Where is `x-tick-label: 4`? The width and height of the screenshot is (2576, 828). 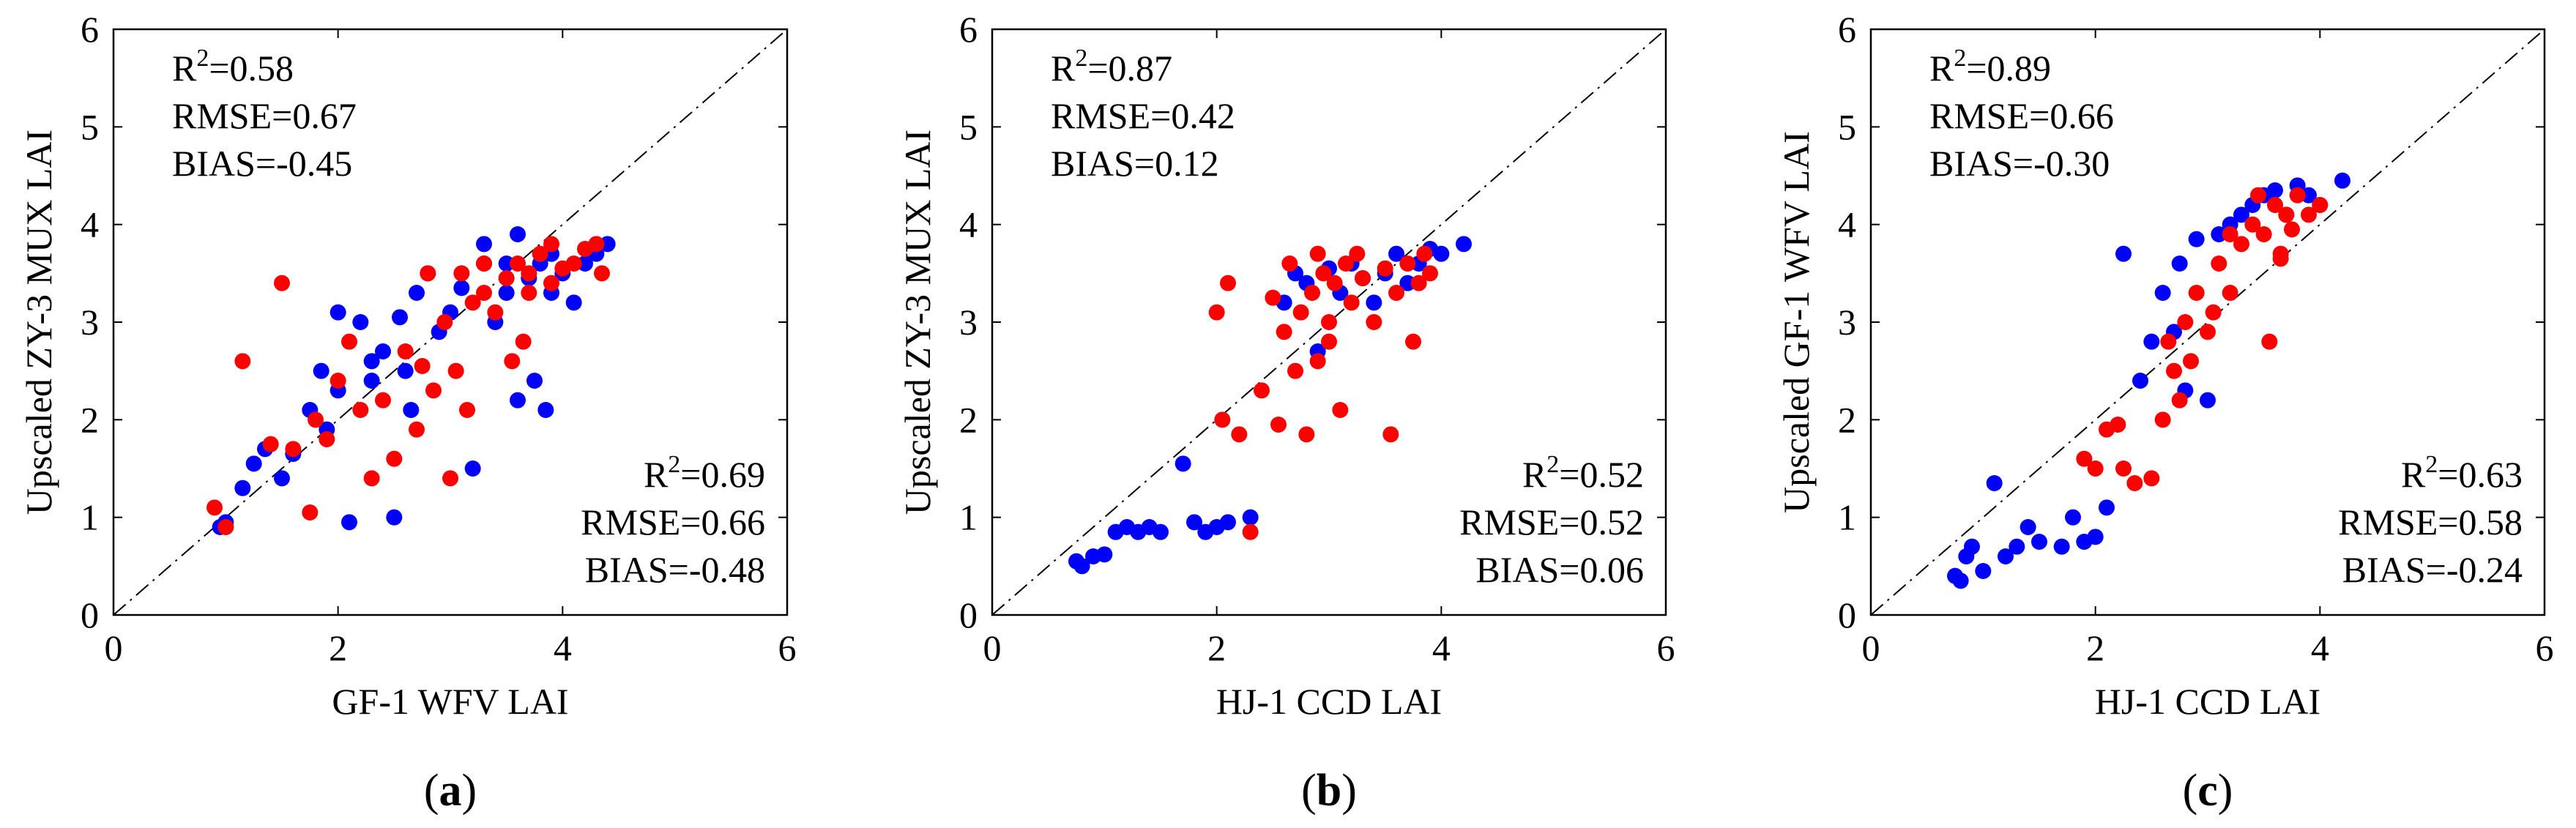 x-tick-label: 4 is located at coordinates (2320, 648).